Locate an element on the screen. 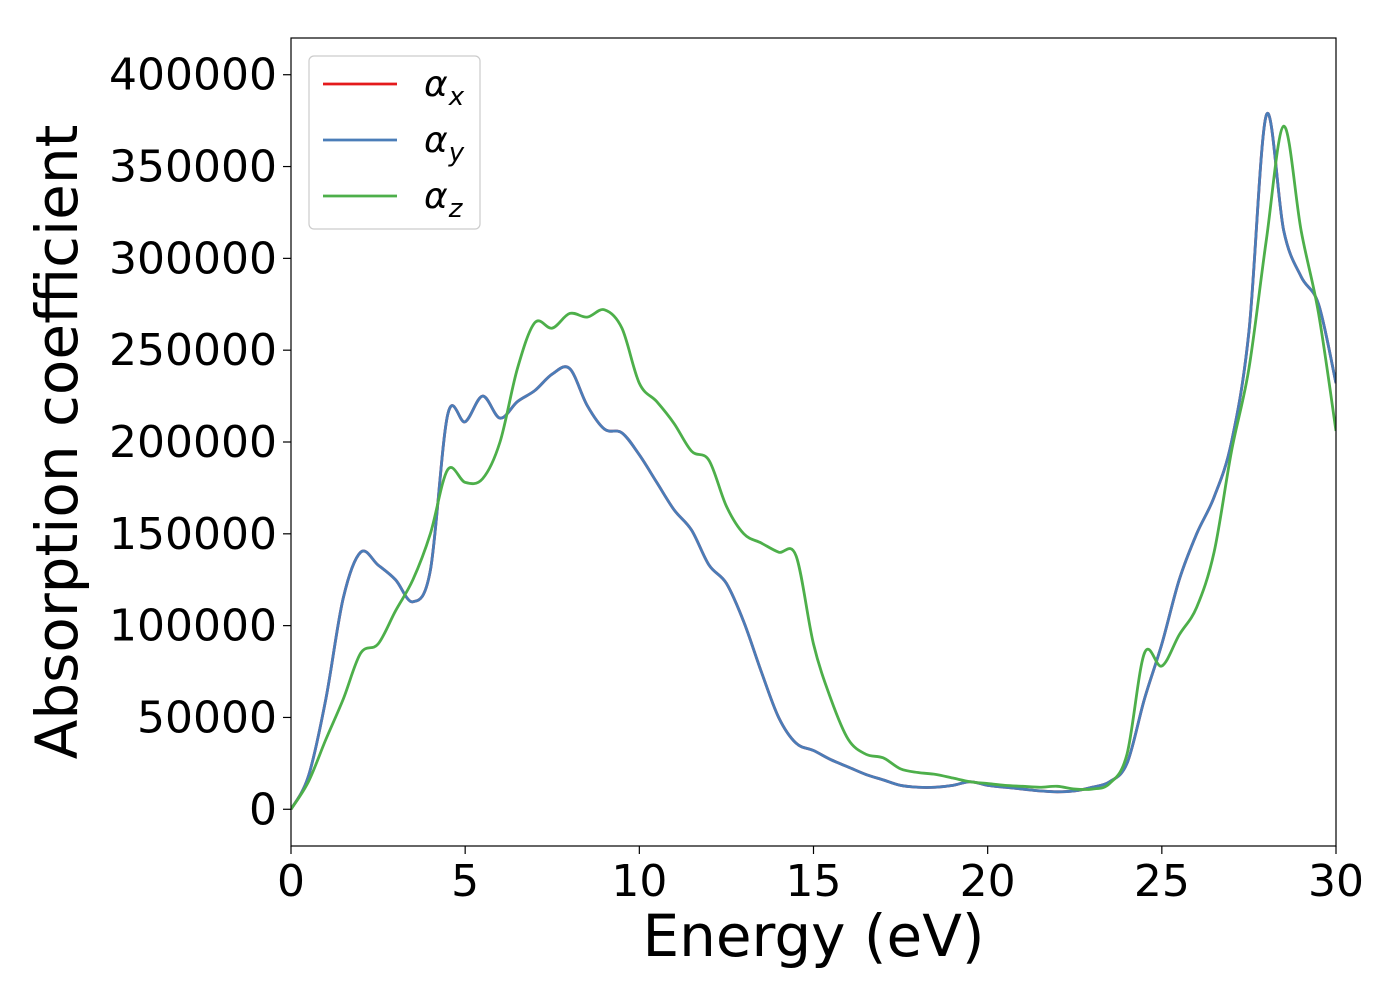 This screenshot has width=1400, height=1005. x-axis-title: Energy (eV) is located at coordinates (813, 936).